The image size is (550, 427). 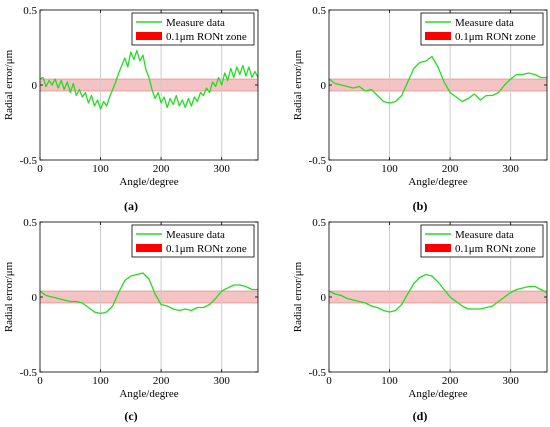 I want to click on panel-label: (c), so click(x=130, y=416).